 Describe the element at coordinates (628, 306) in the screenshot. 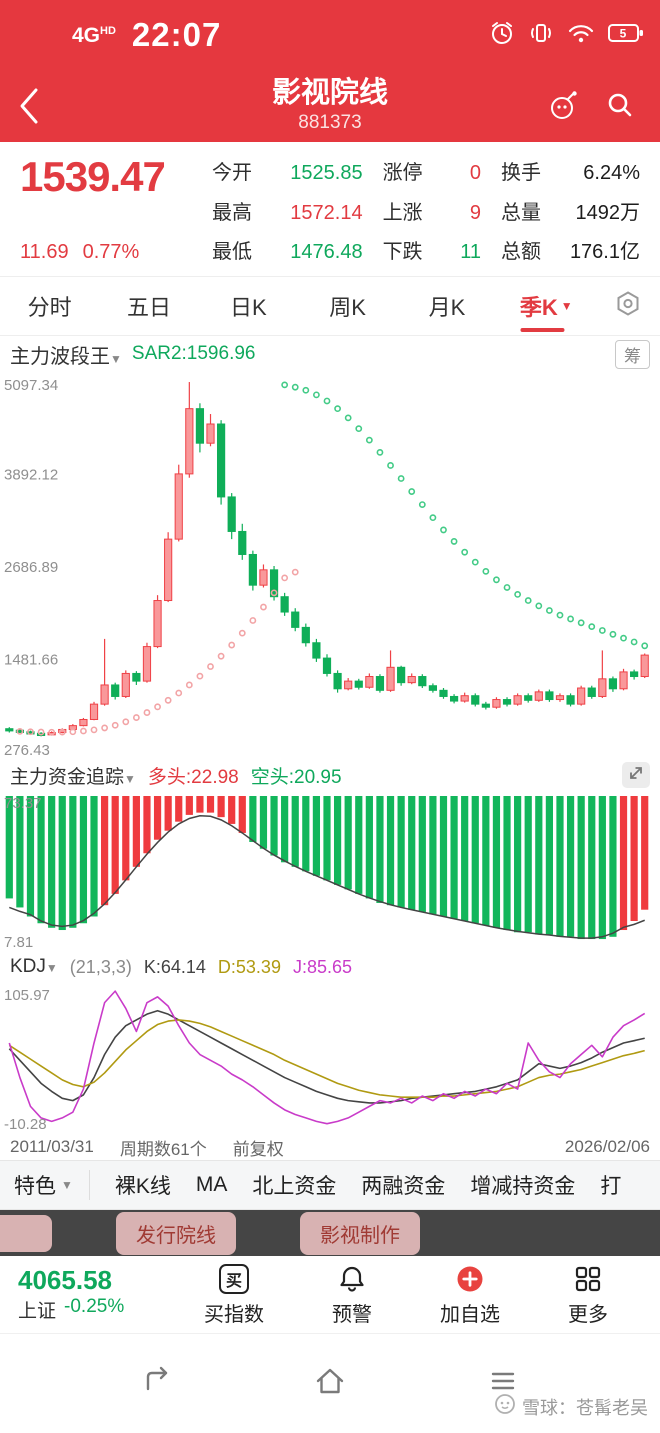

I see `chart-settings-button` at that location.